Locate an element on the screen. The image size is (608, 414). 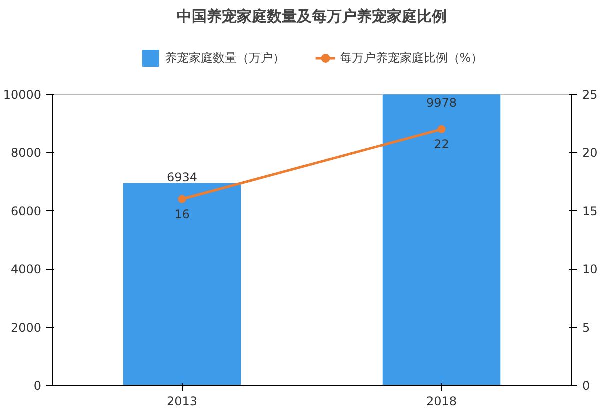
y-tick-label: 10000 is located at coordinates (22, 95).